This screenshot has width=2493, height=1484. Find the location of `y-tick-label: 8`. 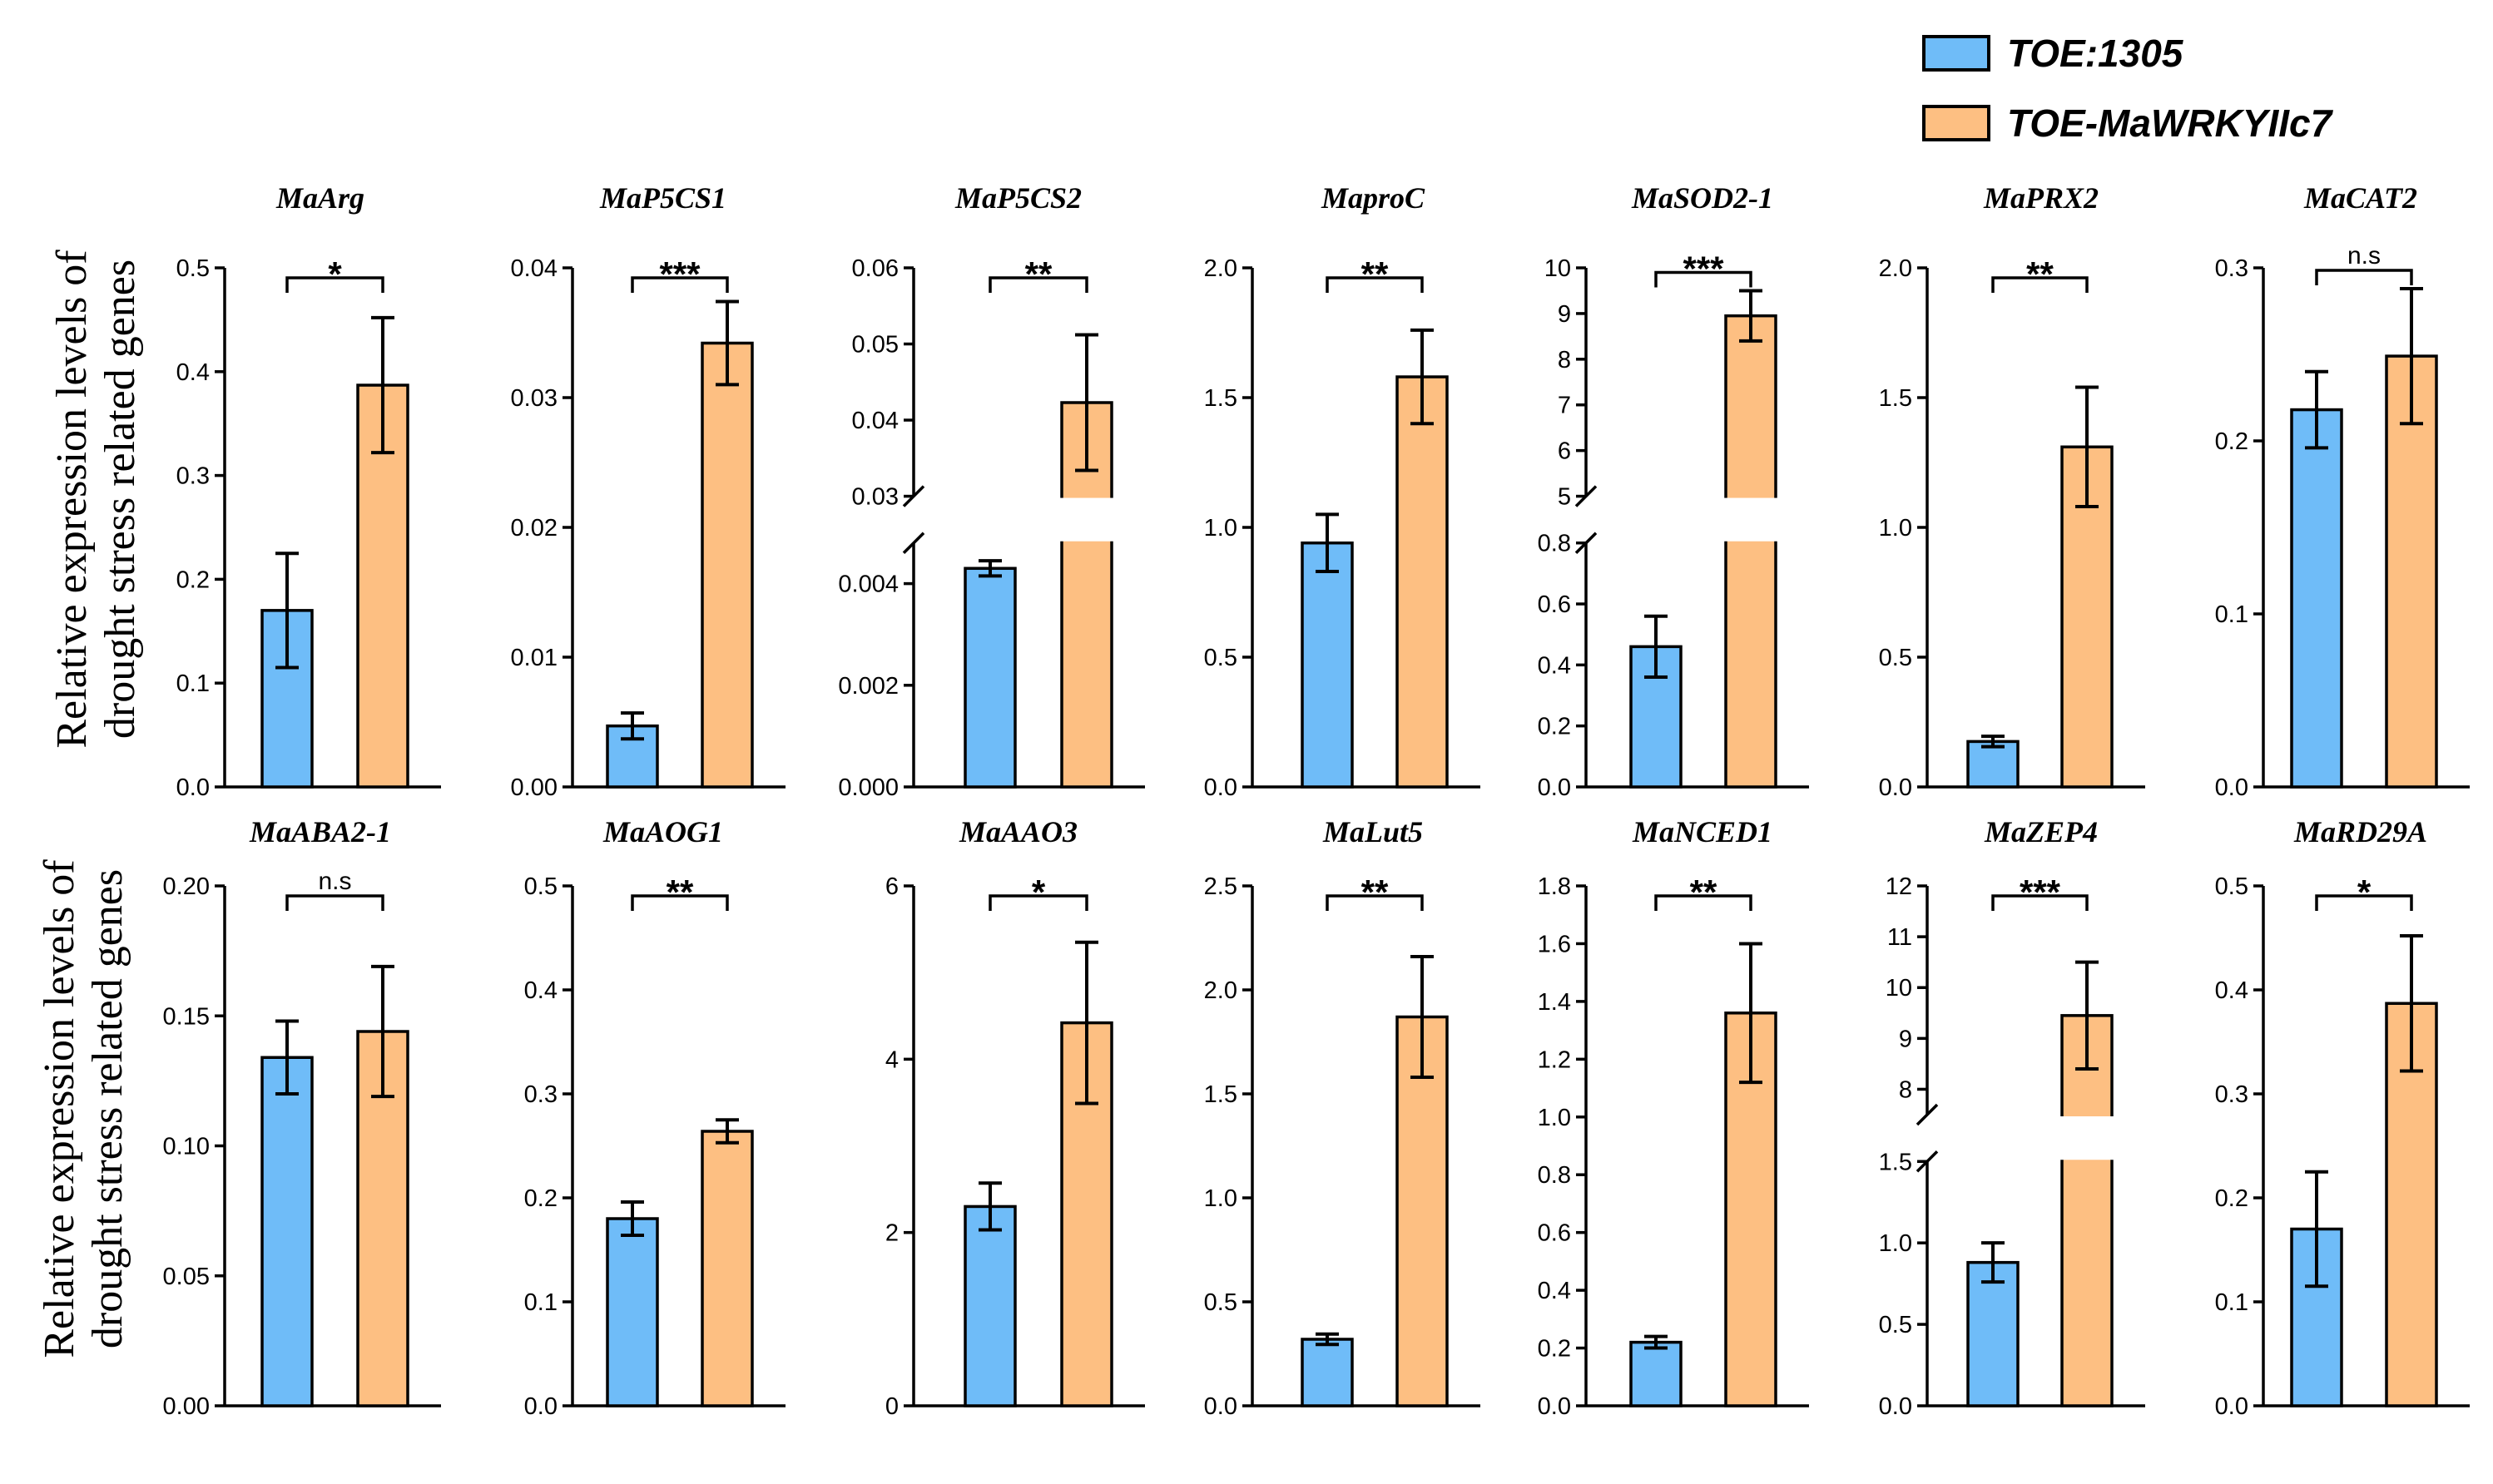

y-tick-label: 8 is located at coordinates (1906, 1089).